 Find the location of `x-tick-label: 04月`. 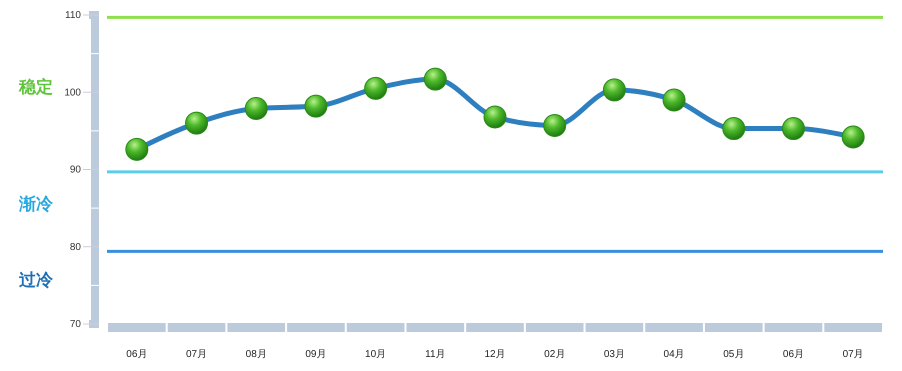

x-tick-label: 04月 is located at coordinates (674, 354).